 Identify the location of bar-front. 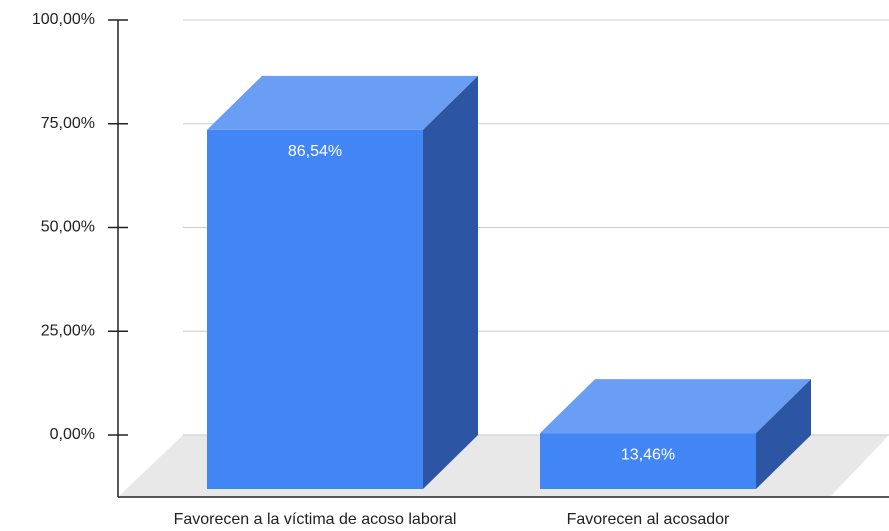
(648, 461).